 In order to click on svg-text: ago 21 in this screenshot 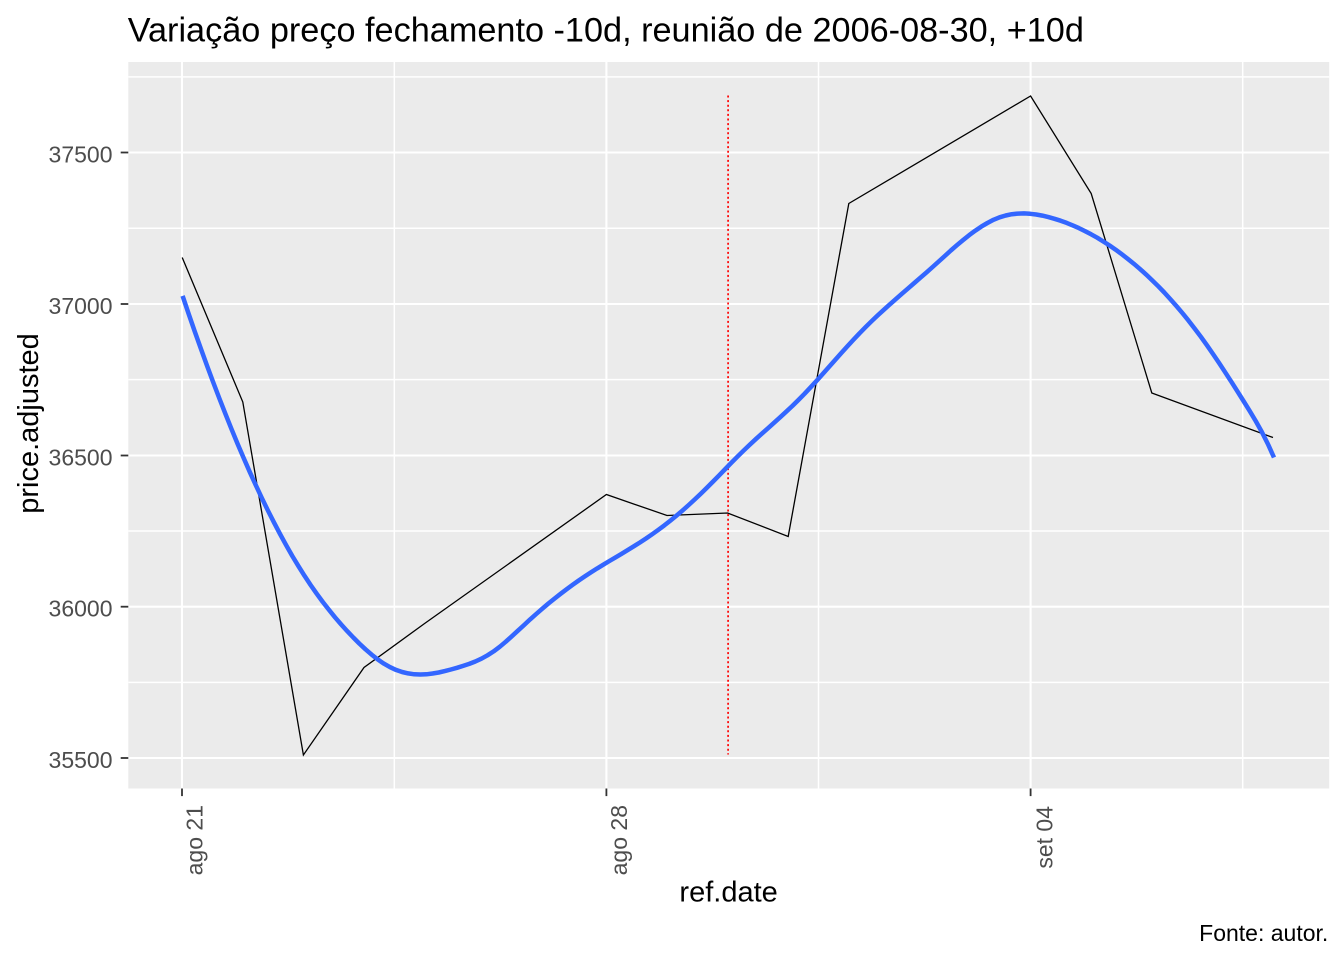, I will do `click(195, 840)`.